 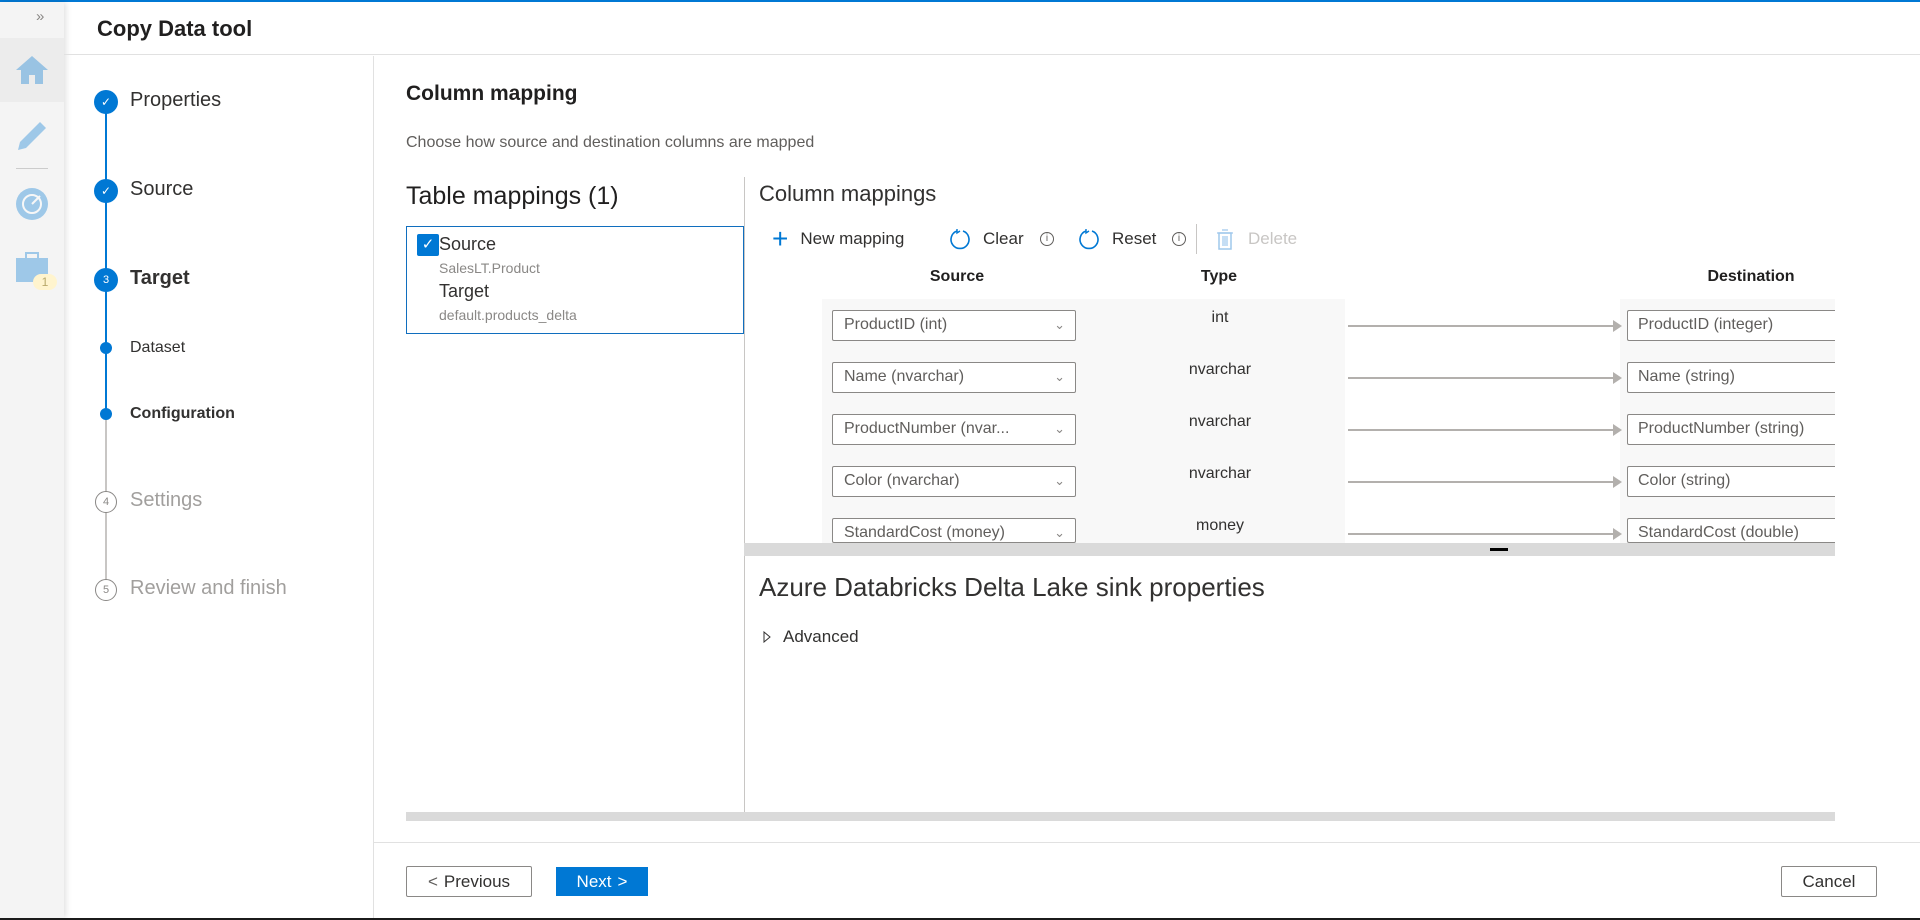 I want to click on pane-splitter, so click(x=1289, y=549).